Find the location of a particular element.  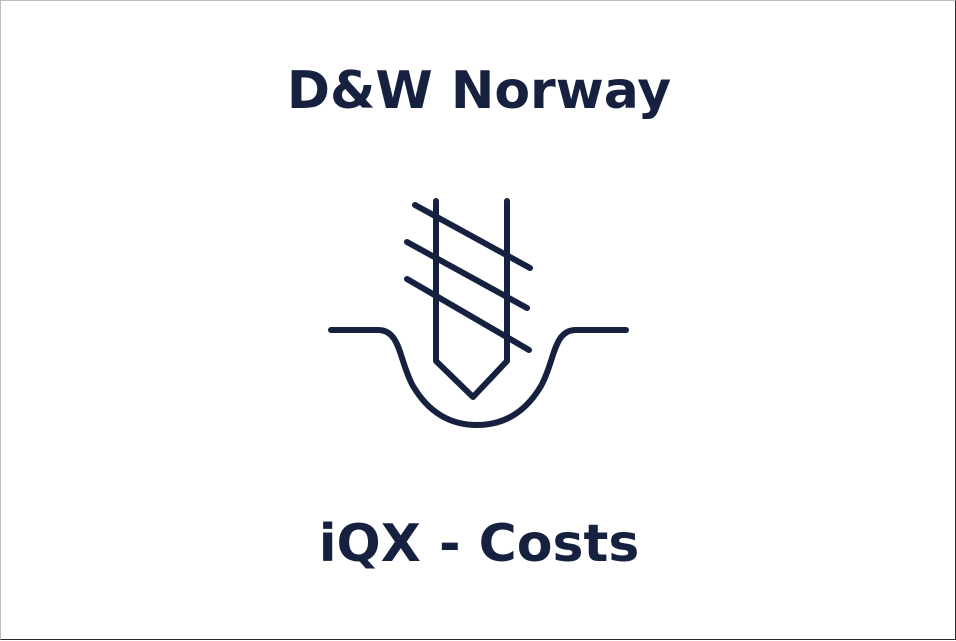

company-title: D&W Norway is located at coordinates (479, 91).